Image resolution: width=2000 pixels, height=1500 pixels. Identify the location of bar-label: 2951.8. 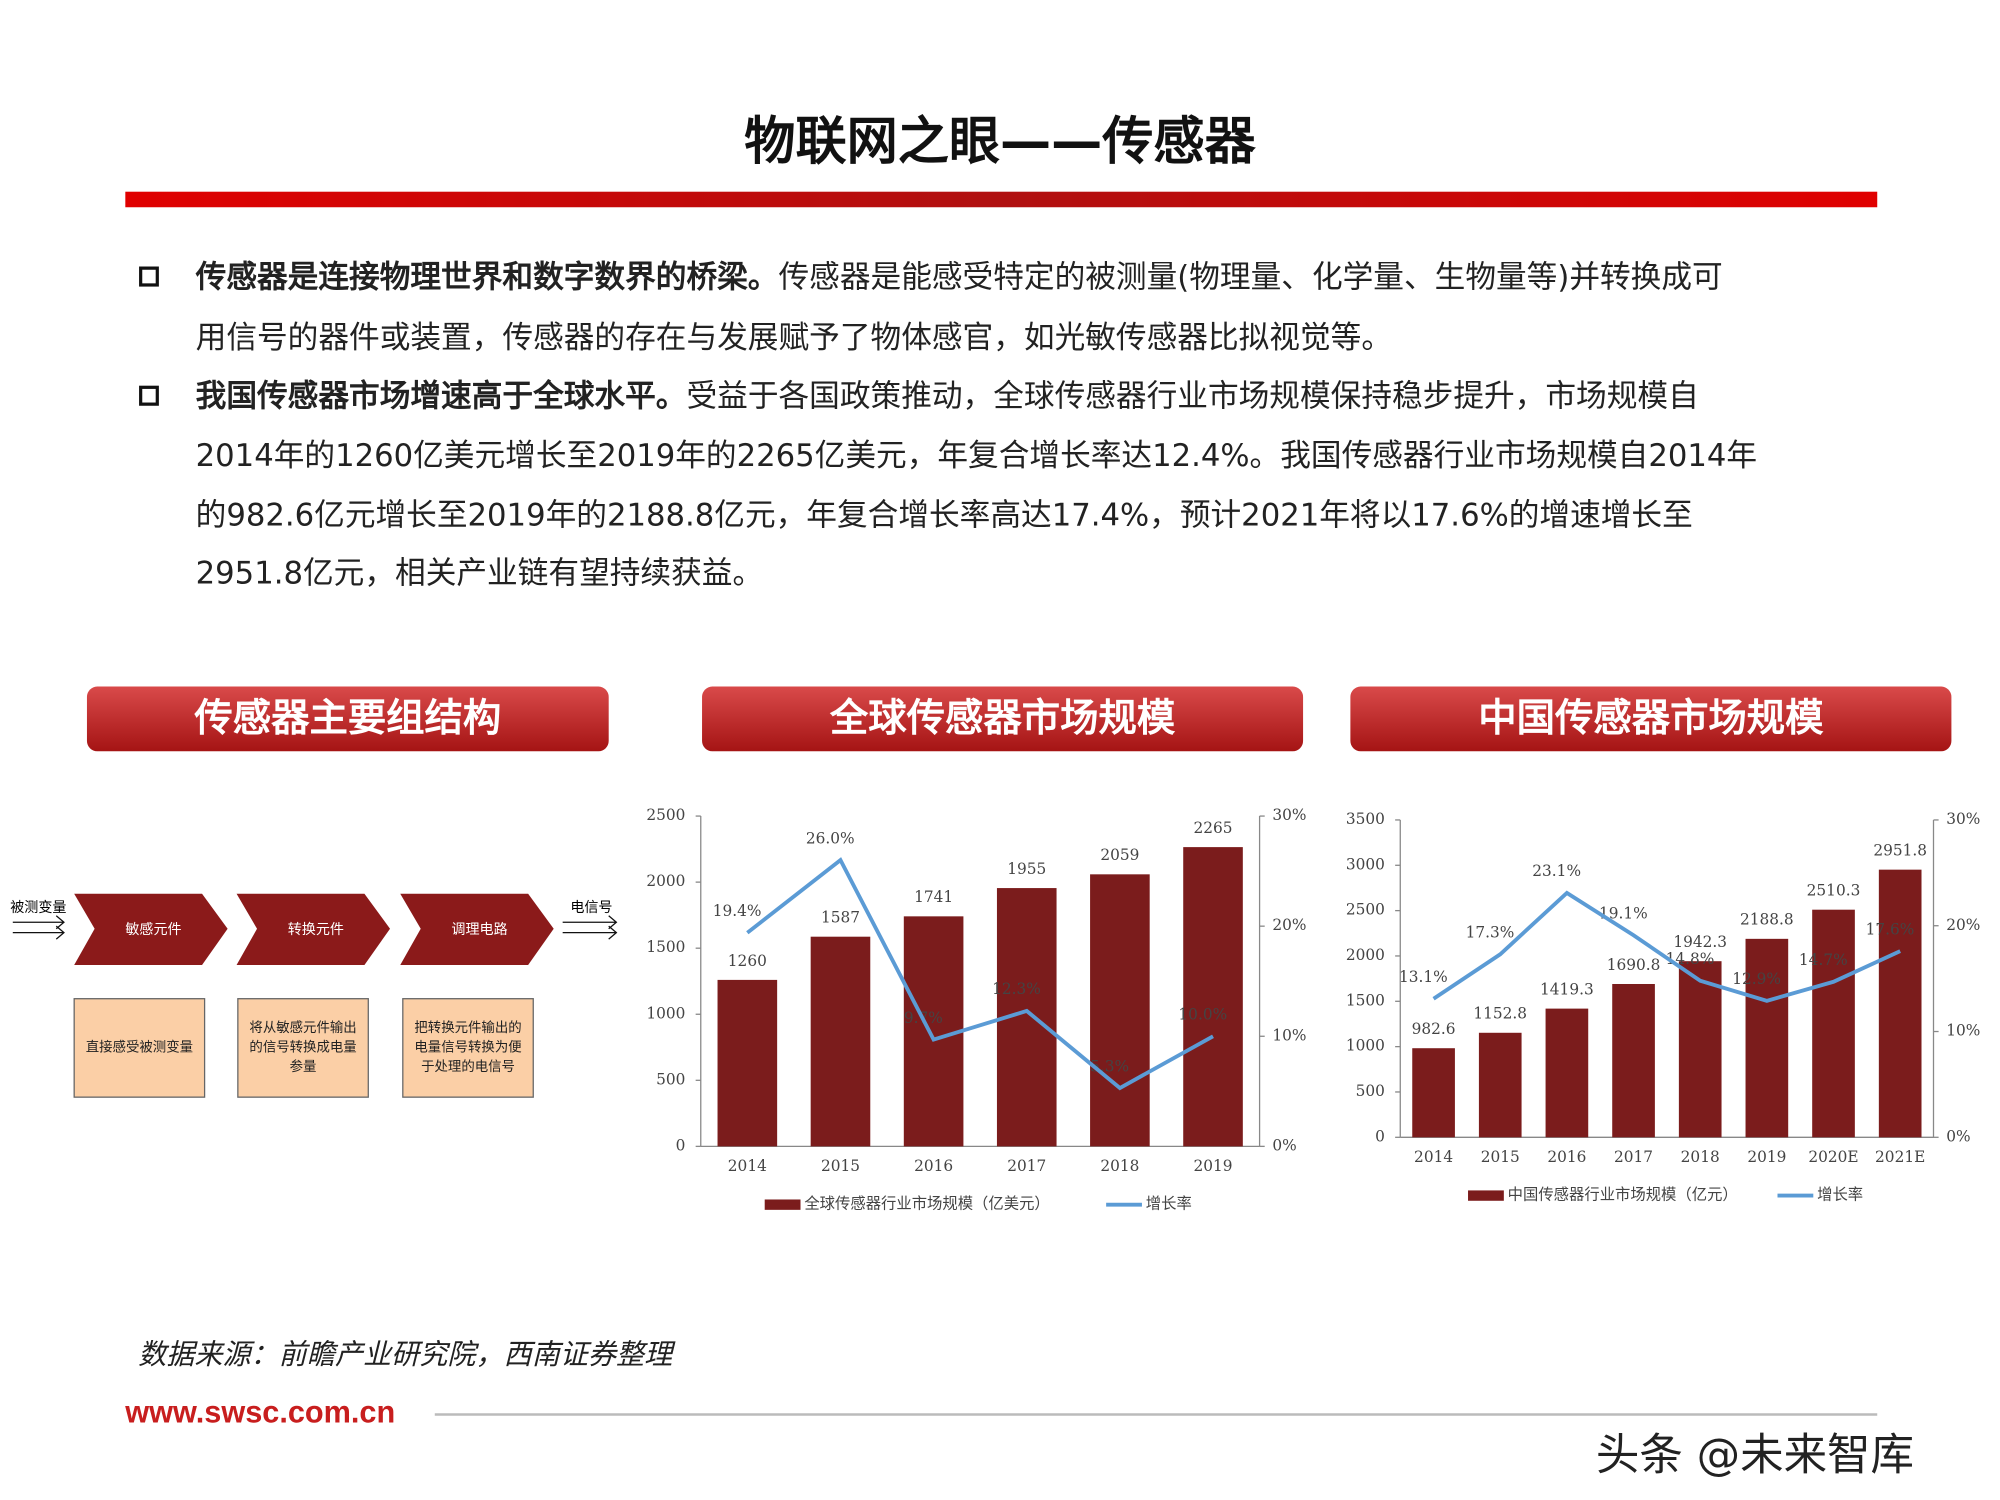
(1900, 850).